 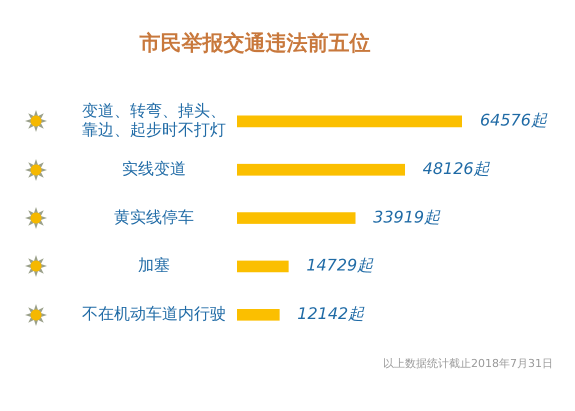 What do you see at coordinates (468, 363) in the screenshot?
I see `text: 以上数据统计截止2018年7月31日` at bounding box center [468, 363].